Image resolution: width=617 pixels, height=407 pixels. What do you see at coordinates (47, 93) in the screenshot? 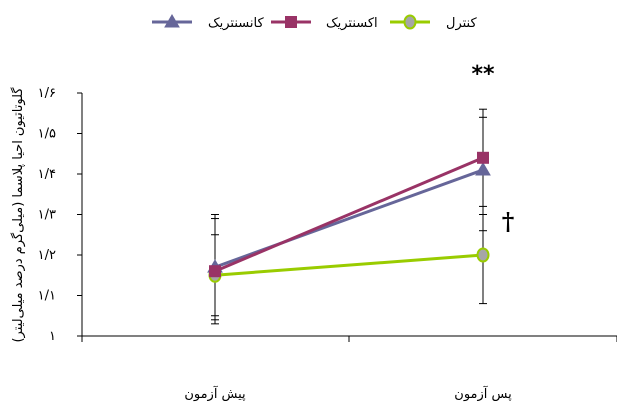
I see `y-tick-label: ۱/۶` at bounding box center [47, 93].